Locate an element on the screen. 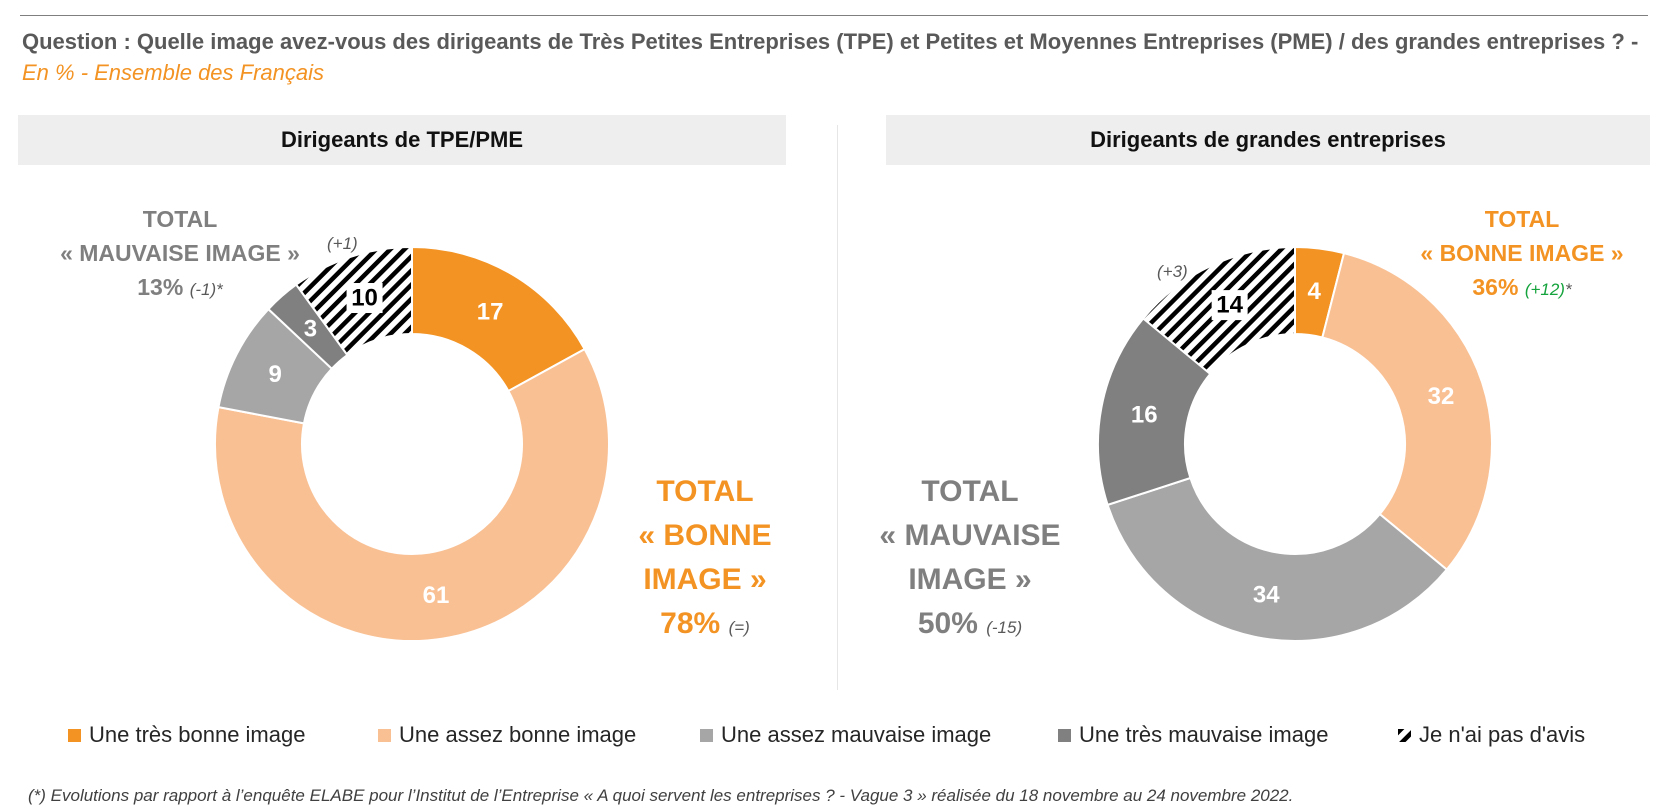 The image size is (1664, 812). total-bonne-left-line1: TOTAL is located at coordinates (705, 491).